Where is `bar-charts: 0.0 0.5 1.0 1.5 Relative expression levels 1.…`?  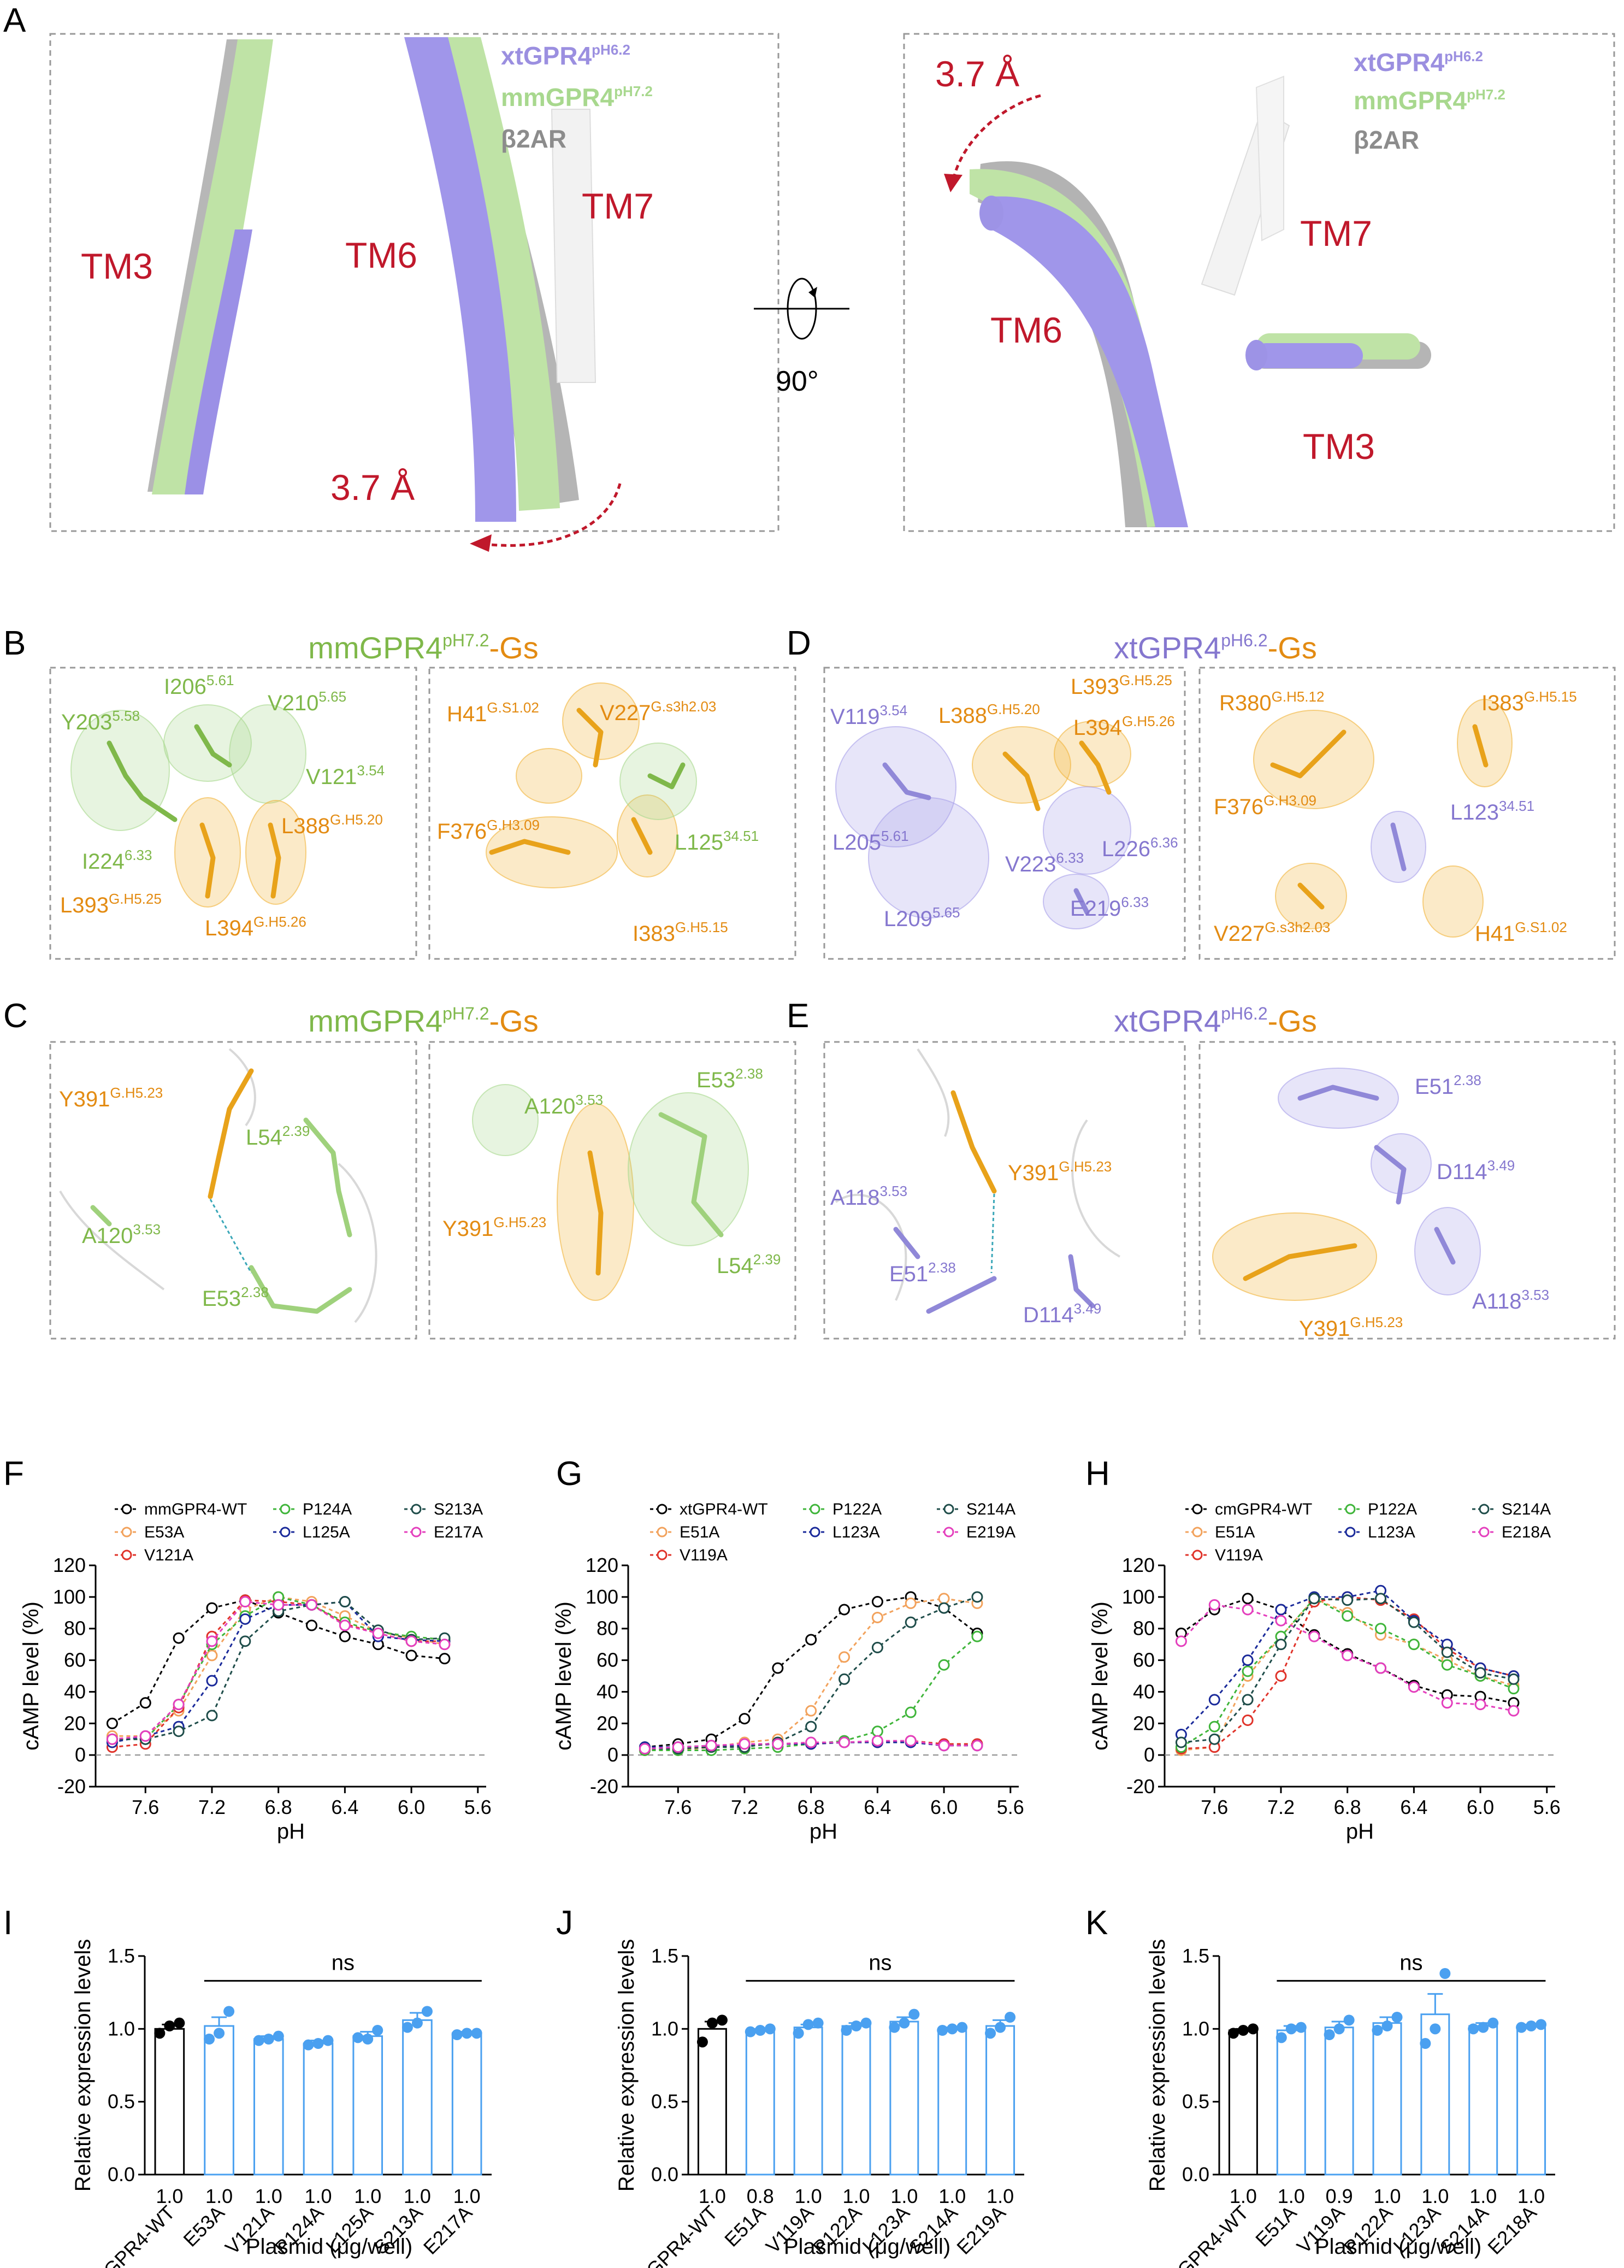
bar-charts: 0.0 0.5 1.0 1.5 Relative expression levels 1.… is located at coordinates (813, 2103).